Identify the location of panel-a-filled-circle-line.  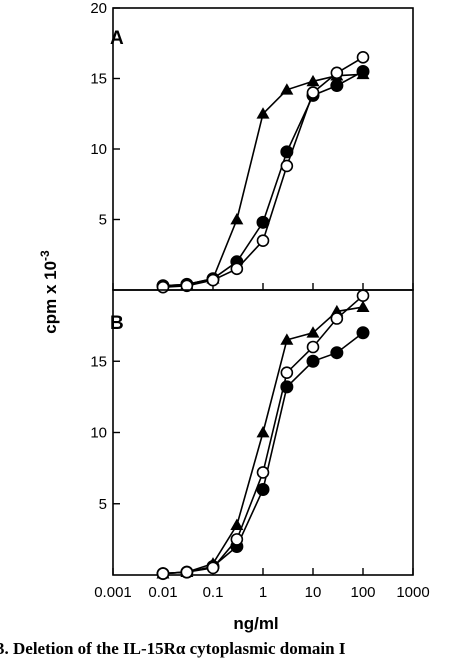
(263, 178).